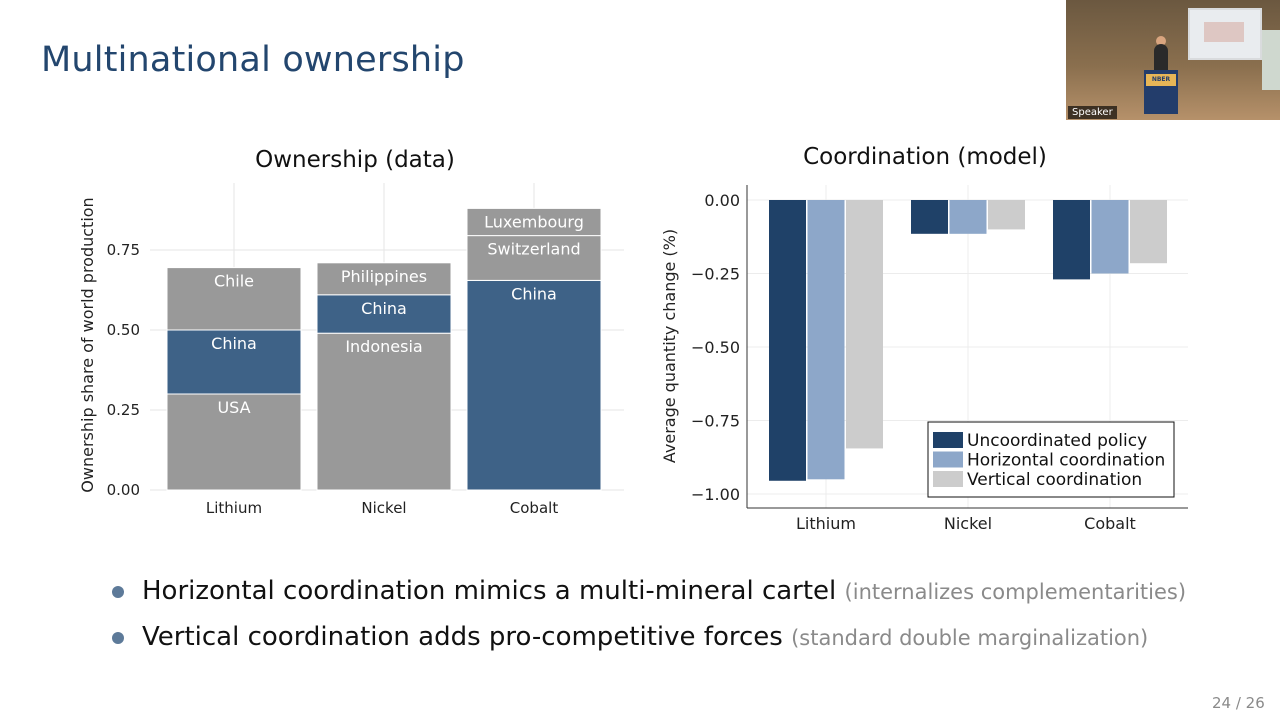 Image resolution: width=1280 pixels, height=720 pixels. Describe the element at coordinates (970, 638) in the screenshot. I see `bullet-note: (standard double marginalization)` at that location.